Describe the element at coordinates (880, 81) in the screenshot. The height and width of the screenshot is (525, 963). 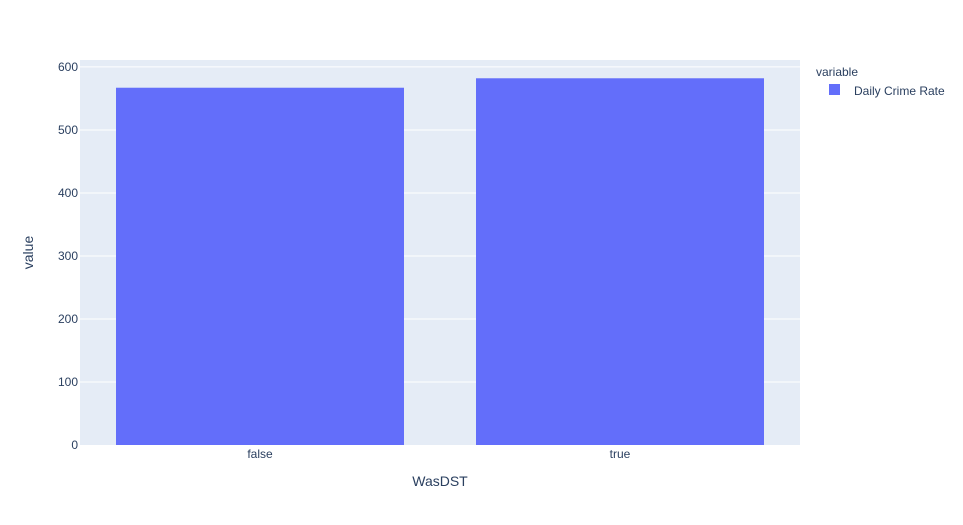
I see `legend: variable Daily Crime Rate` at that location.